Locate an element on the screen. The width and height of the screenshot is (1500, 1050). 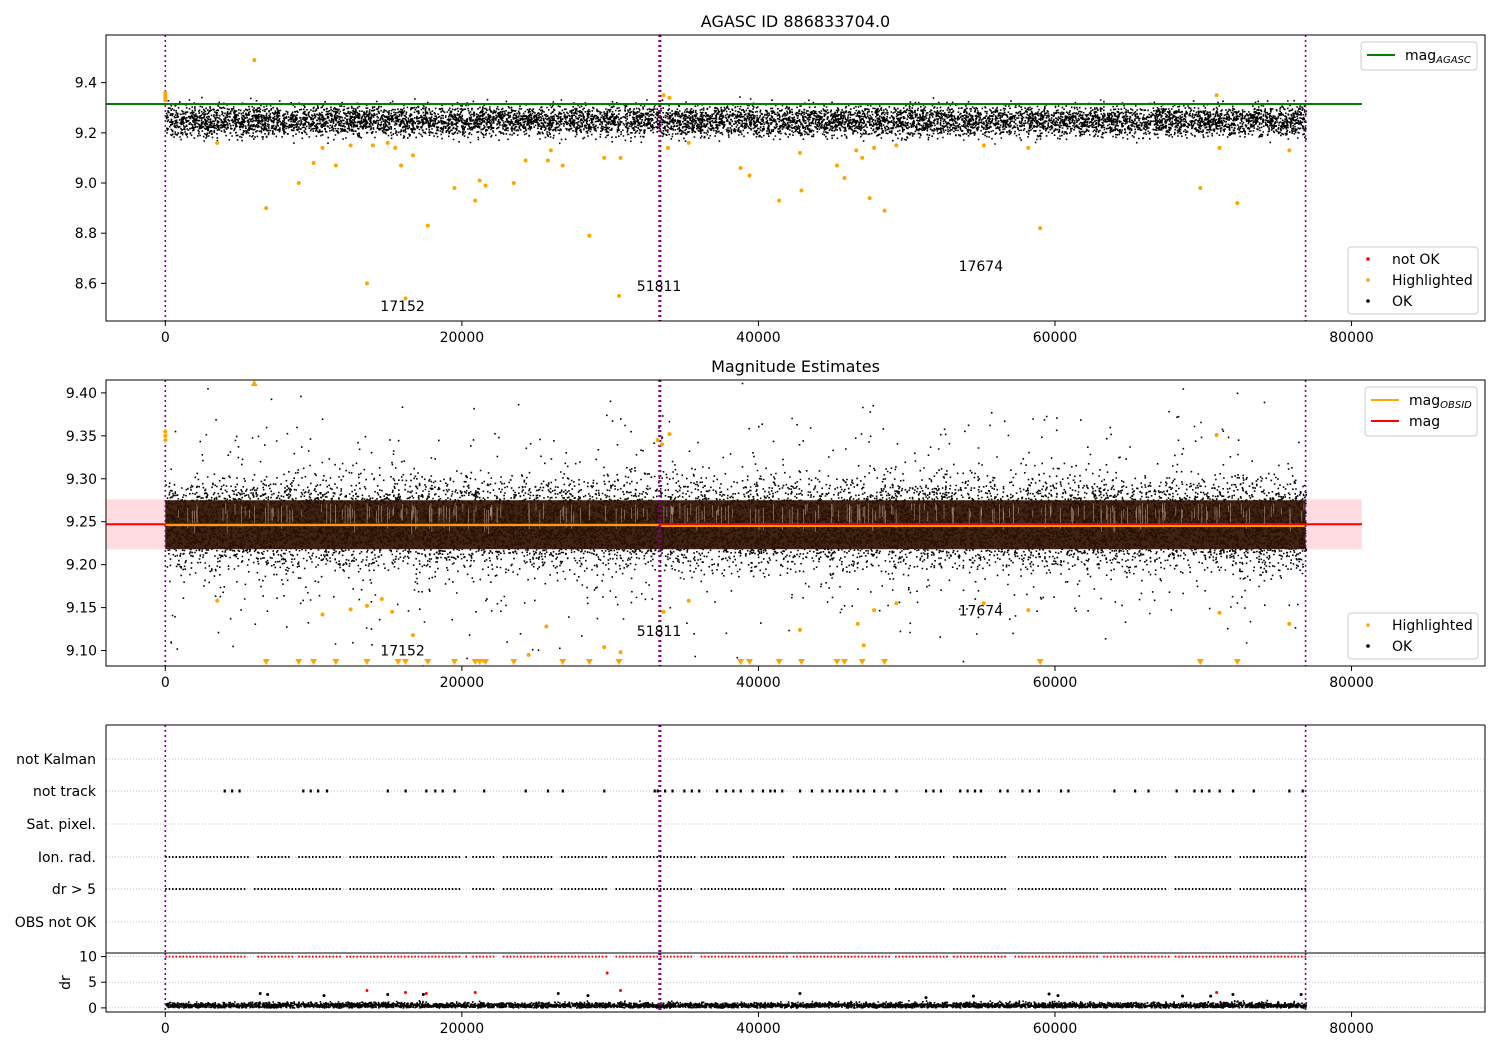
y-tick-label: 9.30 is located at coordinates (81, 480).